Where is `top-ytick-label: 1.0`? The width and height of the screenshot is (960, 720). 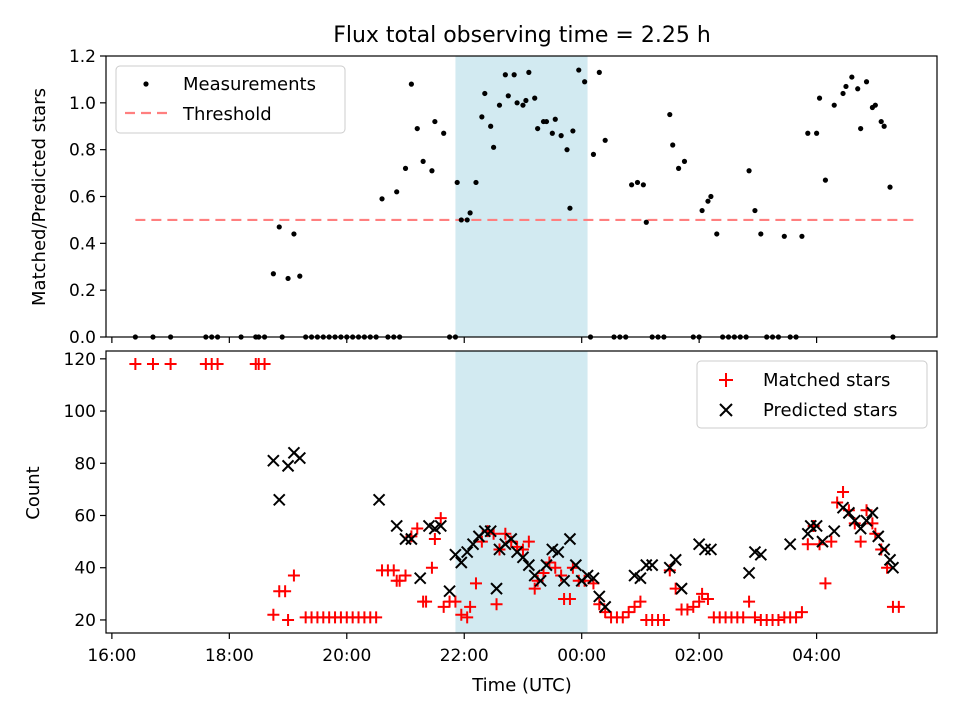
top-ytick-label: 1.0 is located at coordinates (82, 104).